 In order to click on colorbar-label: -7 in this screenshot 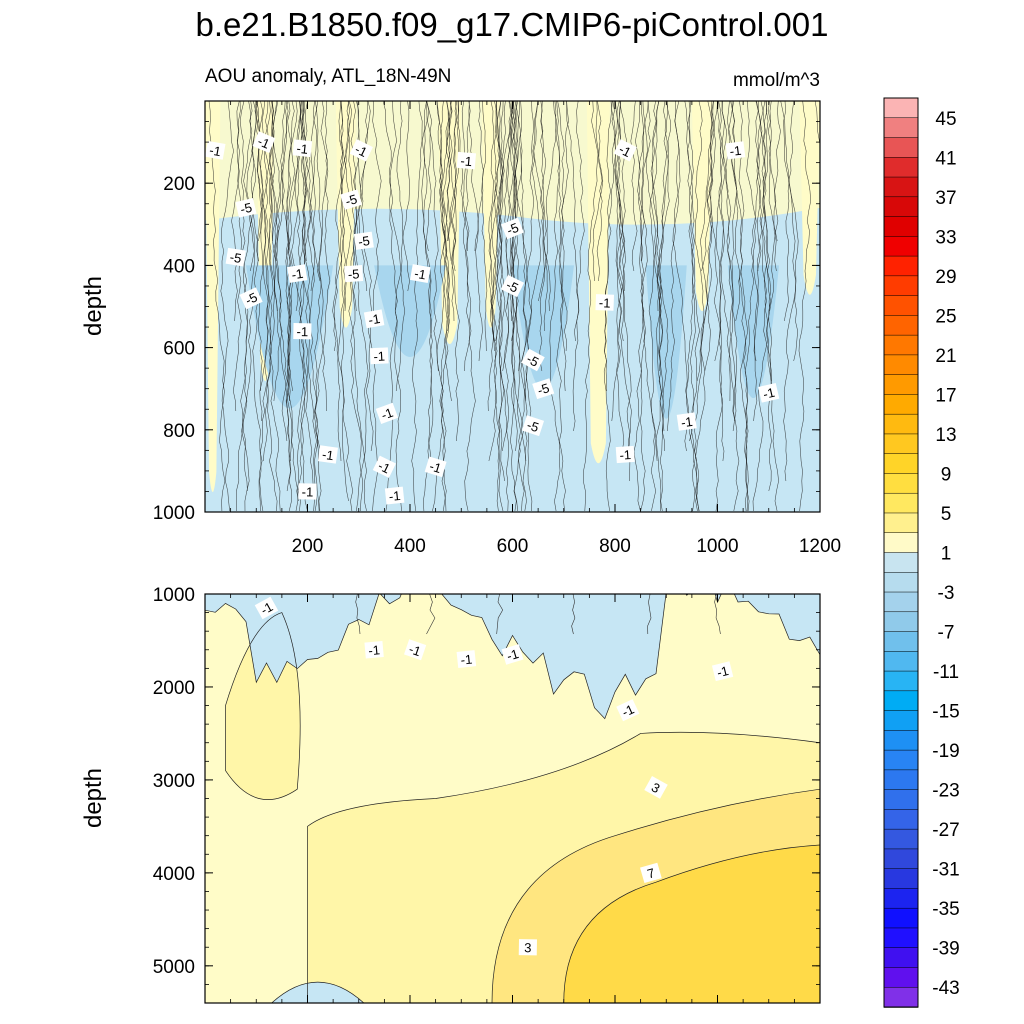, I will do `click(946, 633)`.